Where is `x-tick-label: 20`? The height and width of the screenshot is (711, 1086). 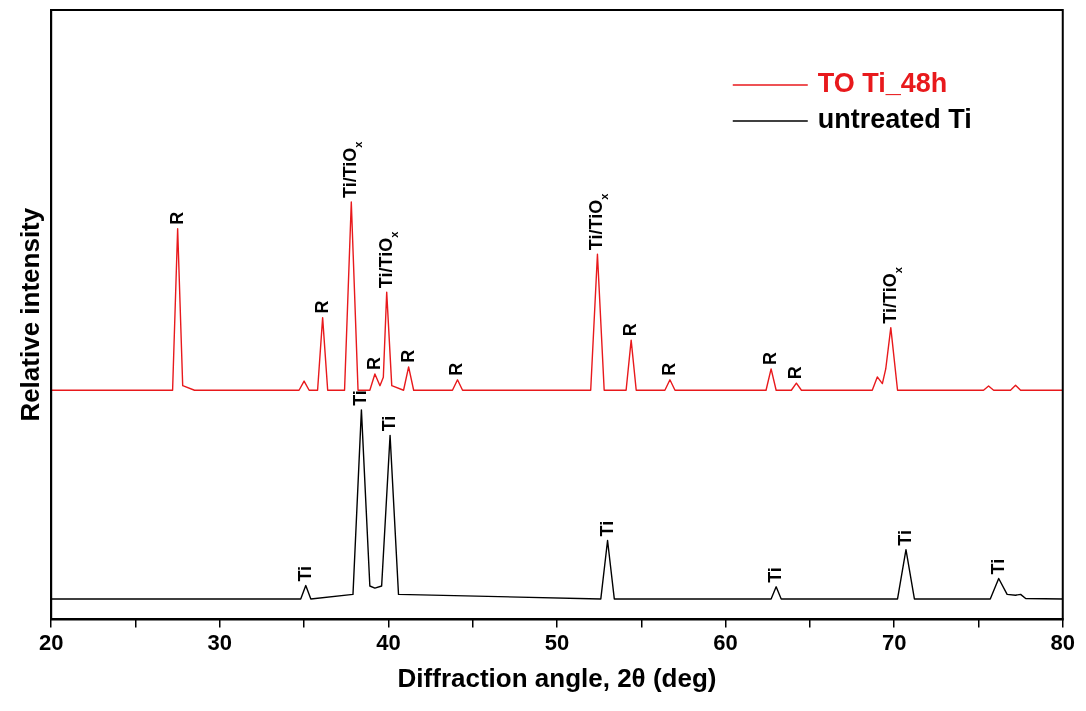
x-tick-label: 20 is located at coordinates (51, 642).